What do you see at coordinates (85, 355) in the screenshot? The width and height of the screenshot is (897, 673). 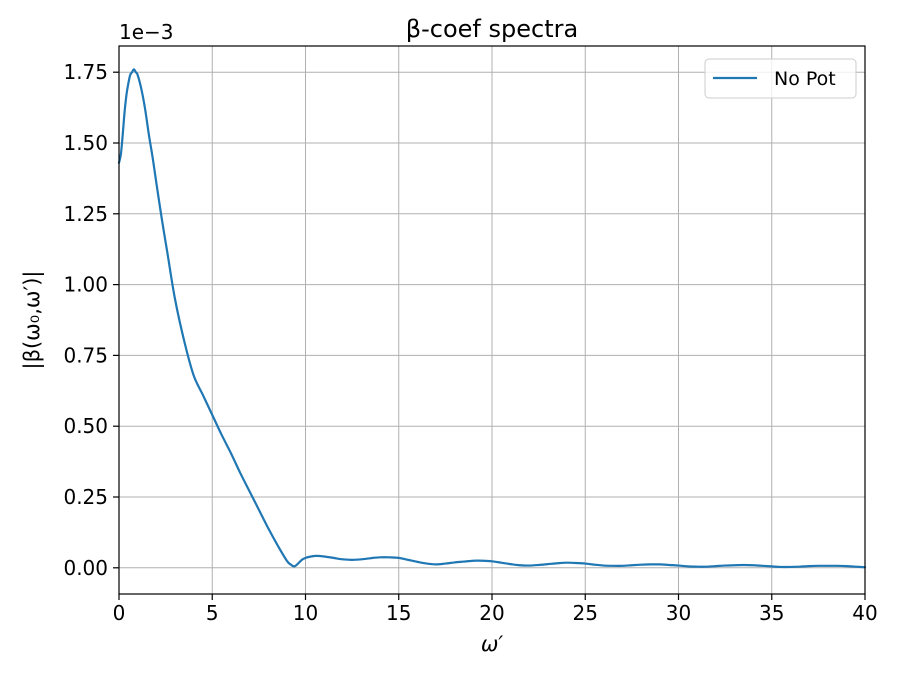 I see `y-tick-label: 0.75` at bounding box center [85, 355].